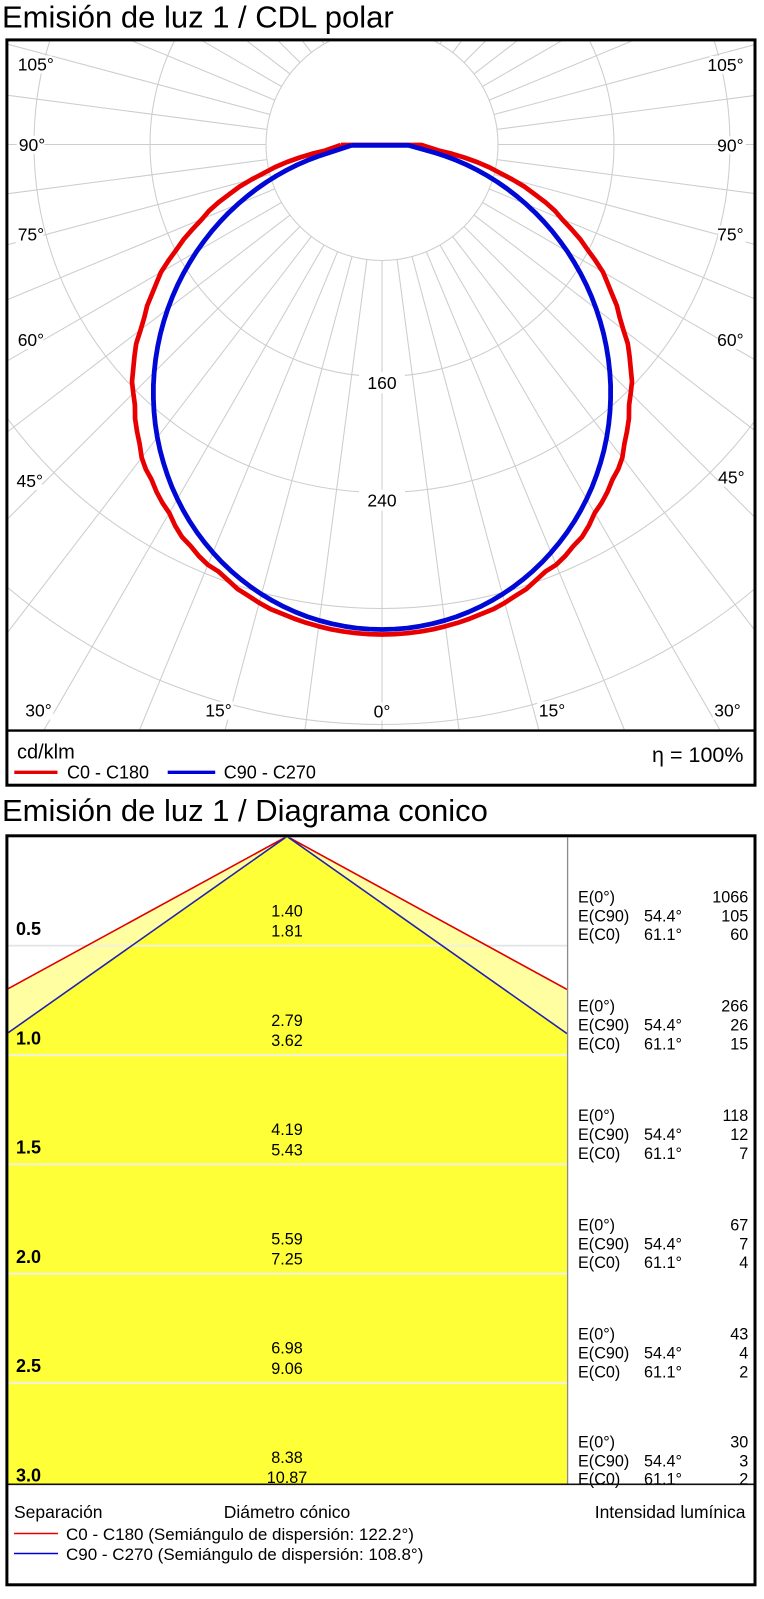 This screenshot has height=1599, width=764. Describe the element at coordinates (739, 935) in the screenshot. I see `svg-text: 60` at that location.